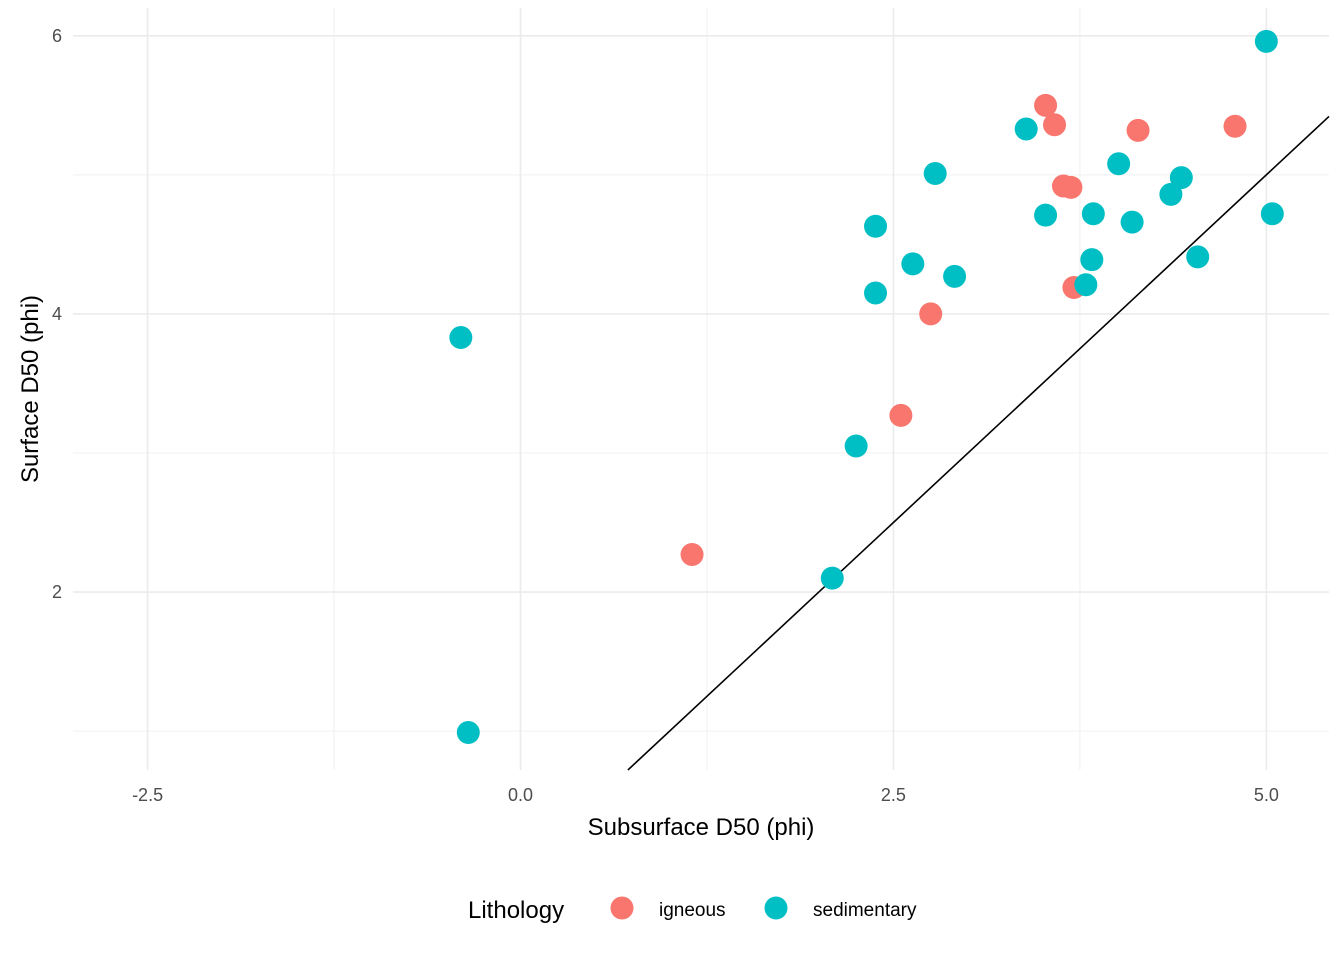 Image resolution: width=1344 pixels, height=960 pixels. I want to click on y-axis-title: Surface D50 (phi), so click(30, 389).